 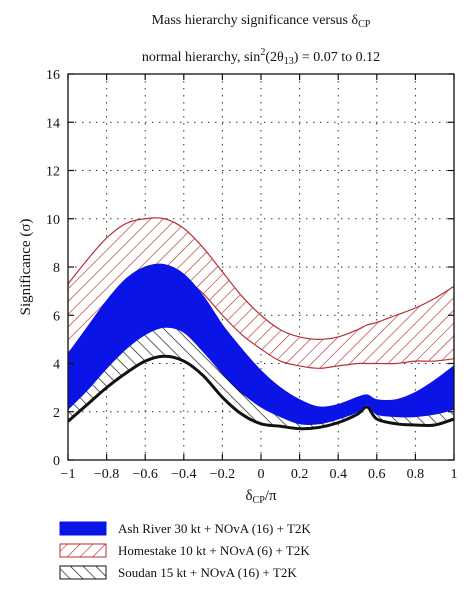 What do you see at coordinates (207, 572) in the screenshot?
I see `legend-label-soudan: Soudan 15 kt + NOvA (16) + T2K` at bounding box center [207, 572].